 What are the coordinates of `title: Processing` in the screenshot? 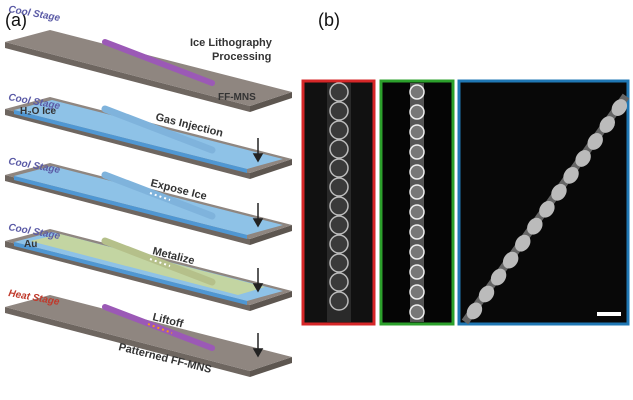 It's located at (241, 57).